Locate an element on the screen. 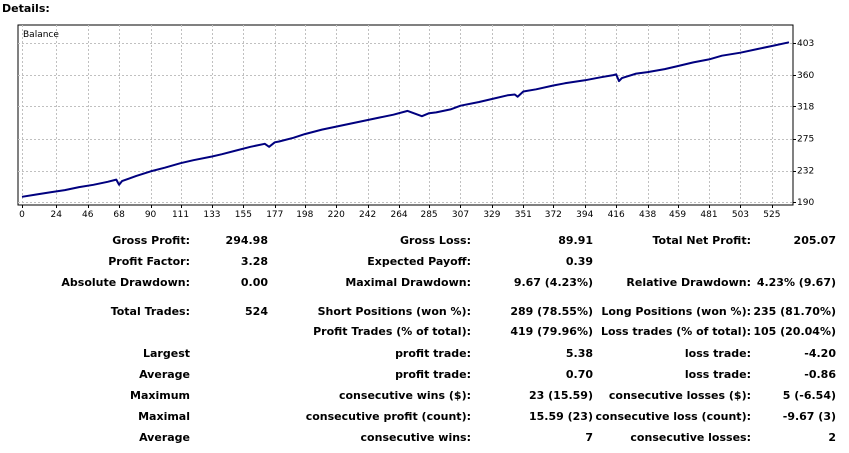  x-tick-label: 307 is located at coordinates (460, 215).